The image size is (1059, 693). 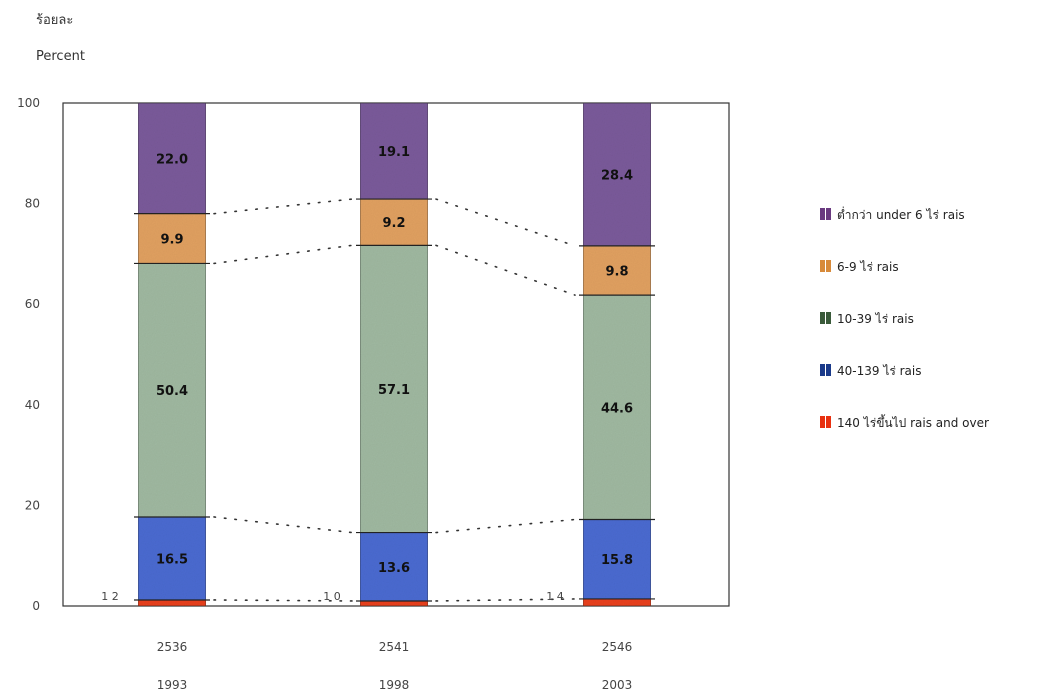 What do you see at coordinates (617, 647) in the screenshot?
I see `x-tick-label-thai: 2546` at bounding box center [617, 647].